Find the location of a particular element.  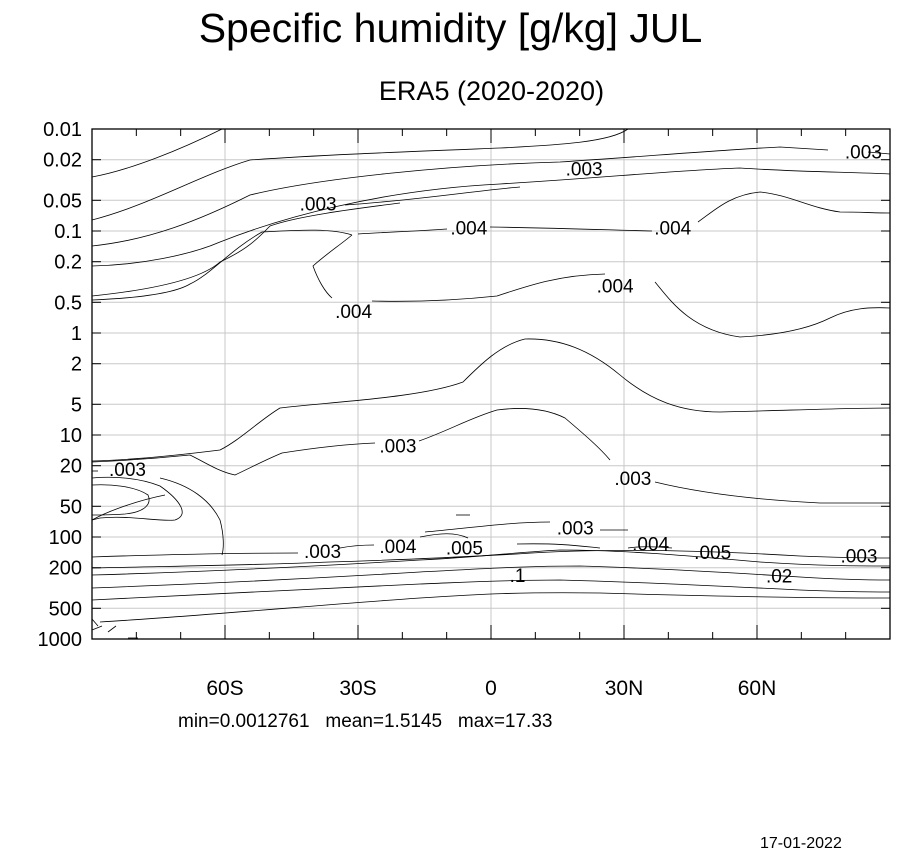

y-tick-label: 20 is located at coordinates (71, 467).